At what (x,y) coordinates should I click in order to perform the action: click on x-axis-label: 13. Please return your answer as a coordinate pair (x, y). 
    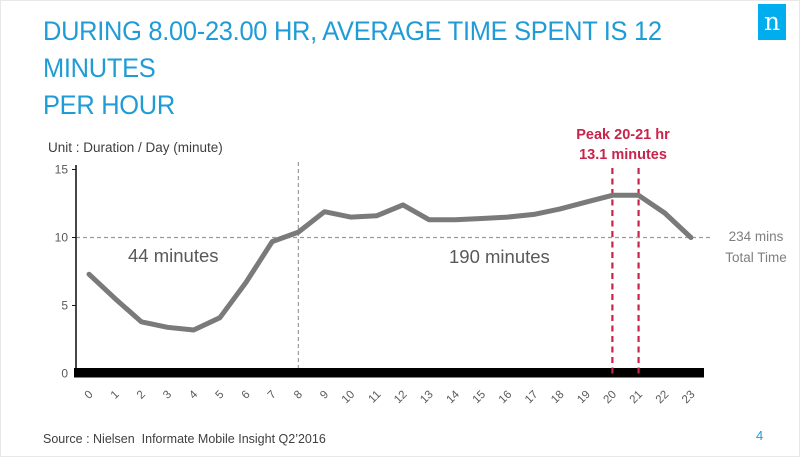
    Looking at the image, I should click on (427, 398).